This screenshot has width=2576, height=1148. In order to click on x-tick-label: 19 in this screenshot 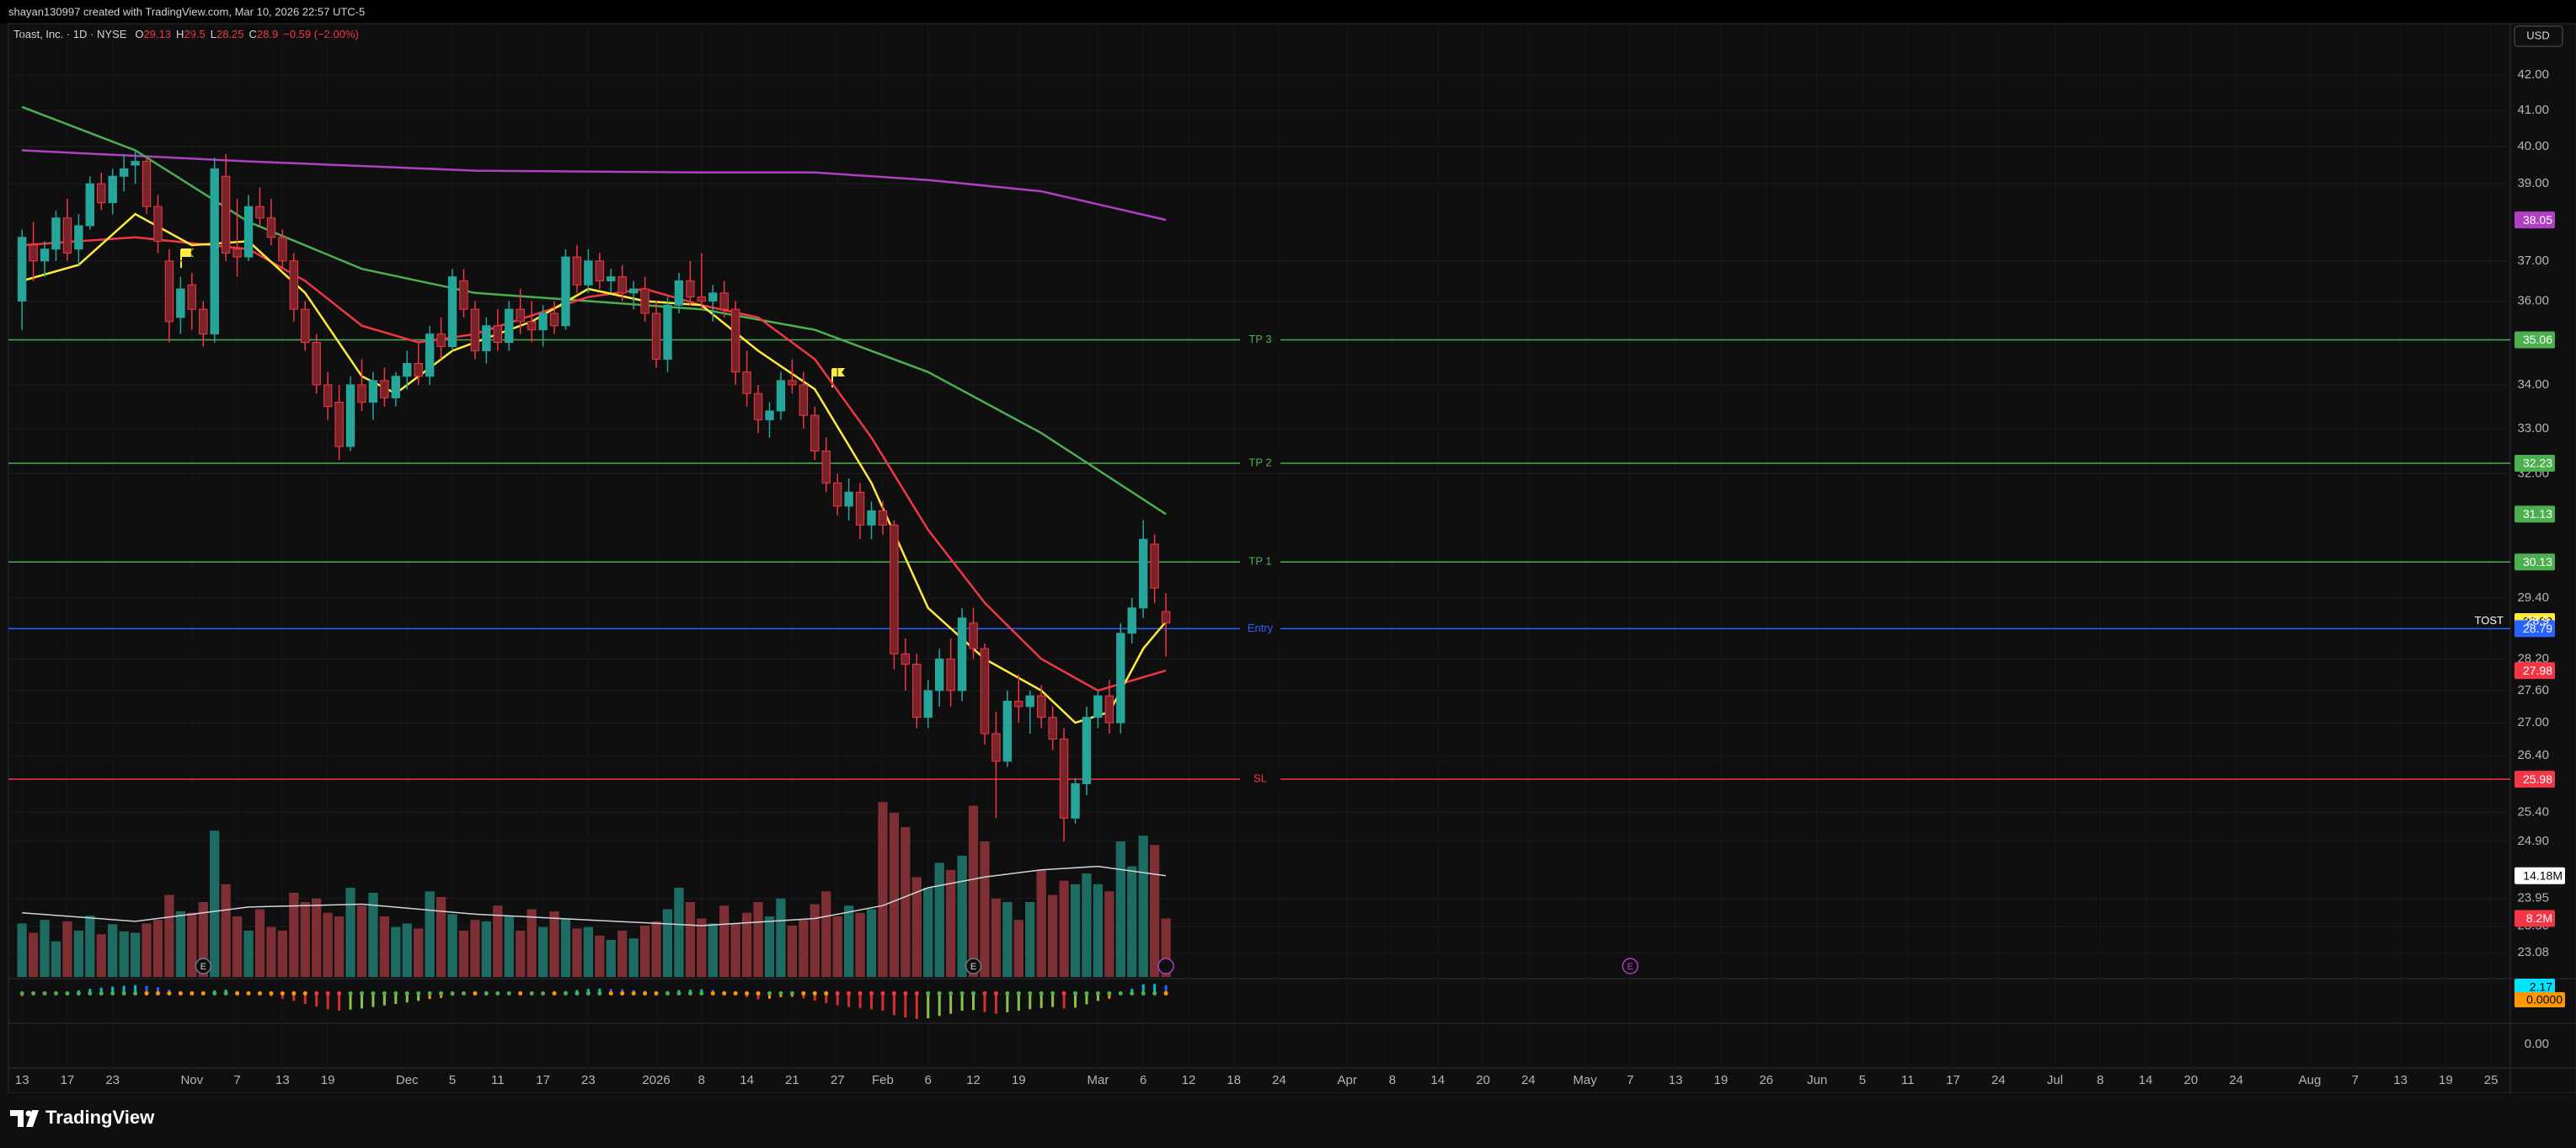, I will do `click(328, 1080)`.